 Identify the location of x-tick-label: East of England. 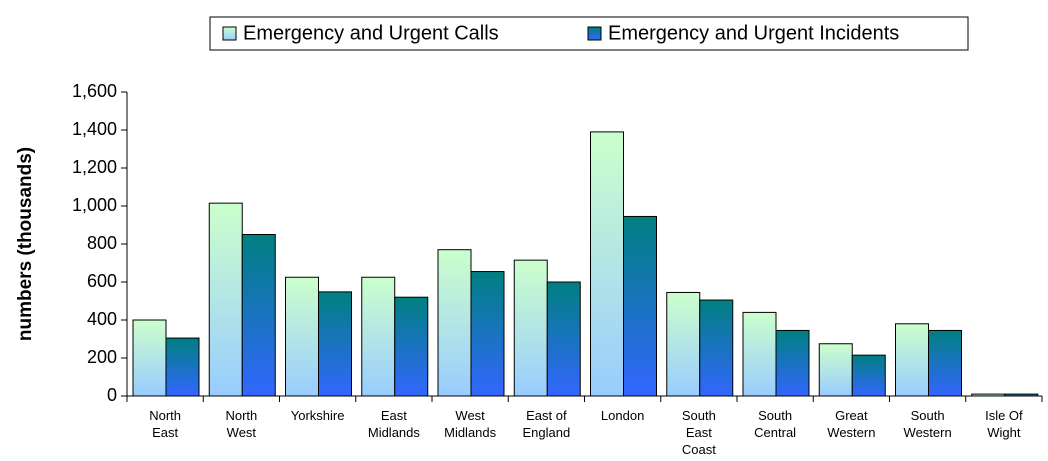
(547, 424).